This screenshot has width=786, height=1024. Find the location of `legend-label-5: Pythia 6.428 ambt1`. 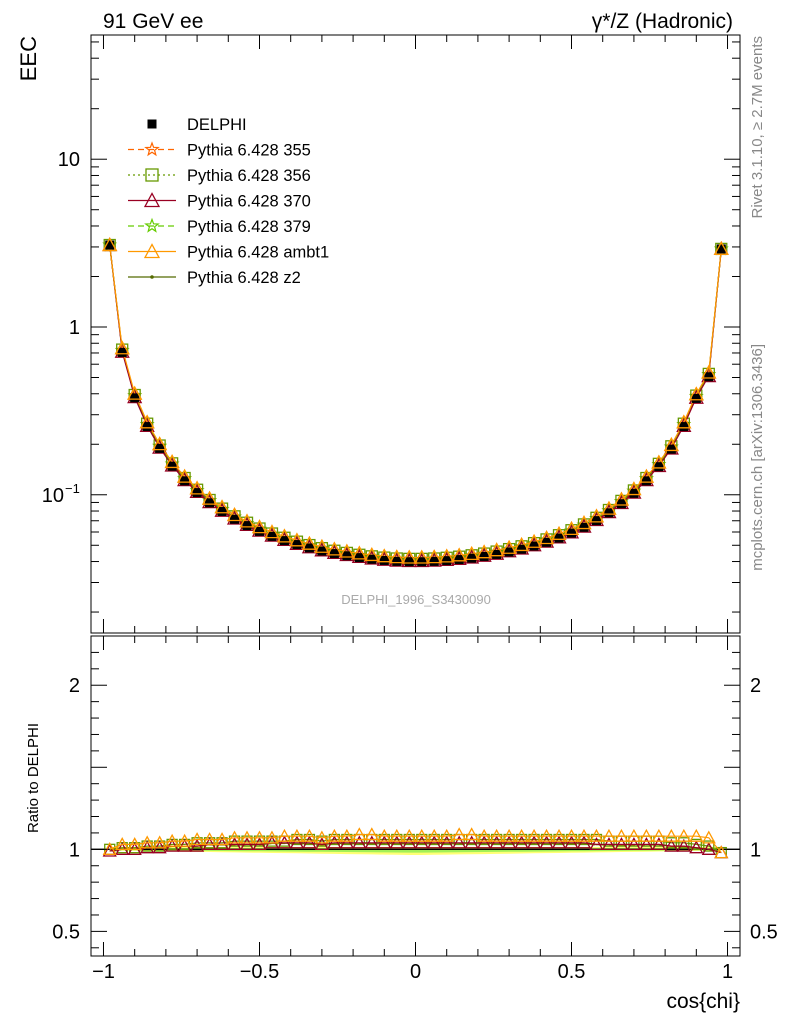

legend-label-5: Pythia 6.428 ambt1 is located at coordinates (258, 253).